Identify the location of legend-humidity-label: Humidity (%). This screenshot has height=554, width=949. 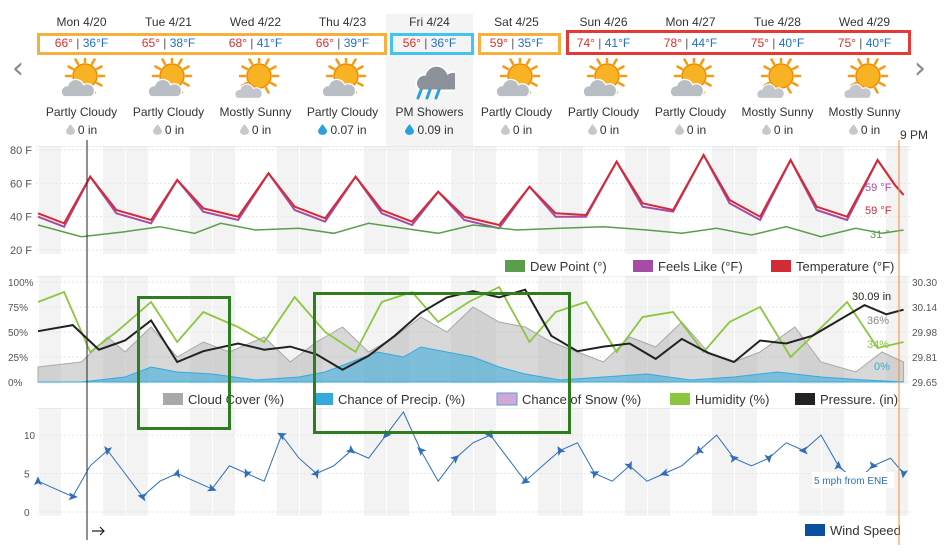
(732, 399).